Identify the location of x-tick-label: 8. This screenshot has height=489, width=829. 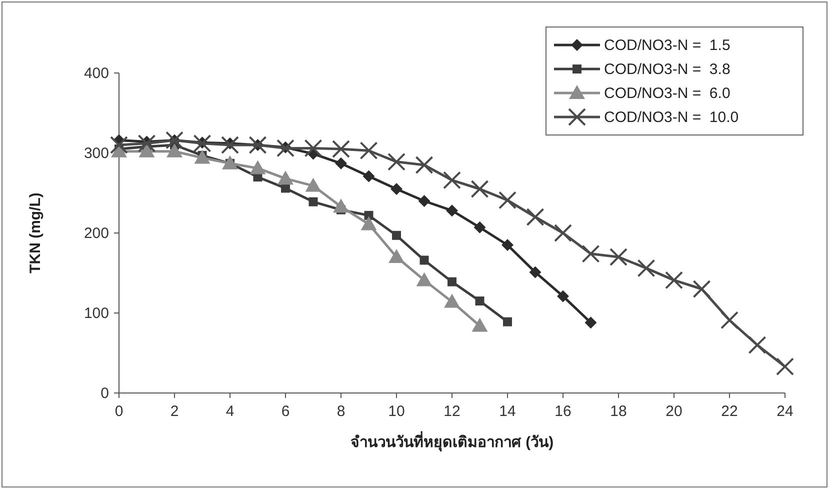
(341, 411).